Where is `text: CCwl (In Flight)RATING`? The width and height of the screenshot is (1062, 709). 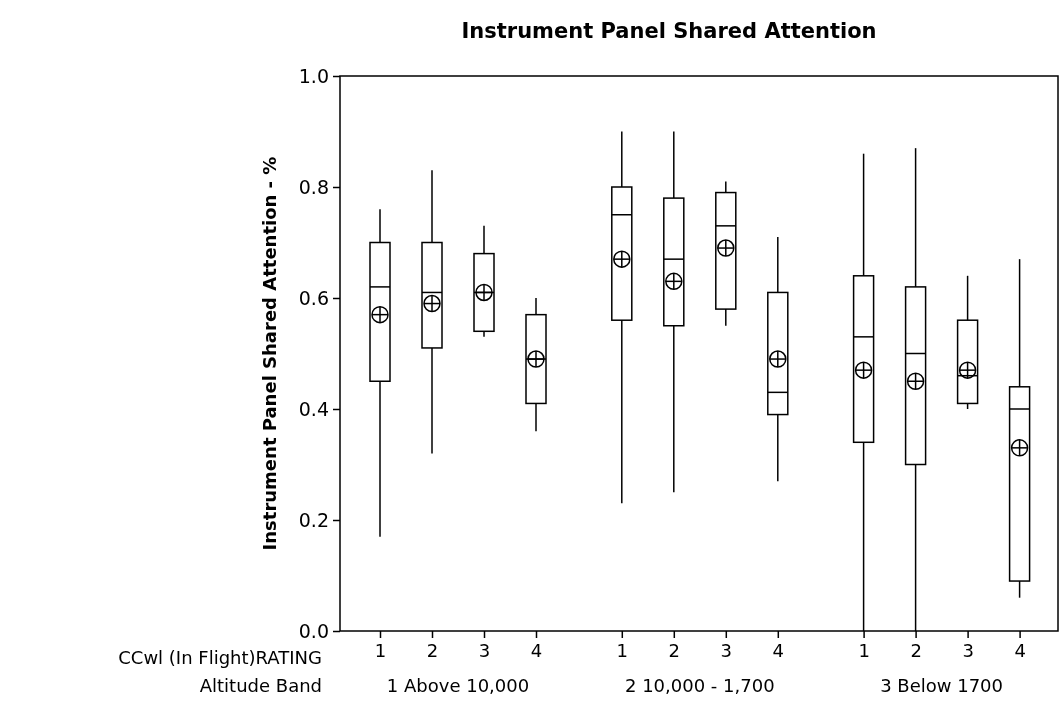
text: CCwl (In Flight)RATING is located at coordinates (220, 657).